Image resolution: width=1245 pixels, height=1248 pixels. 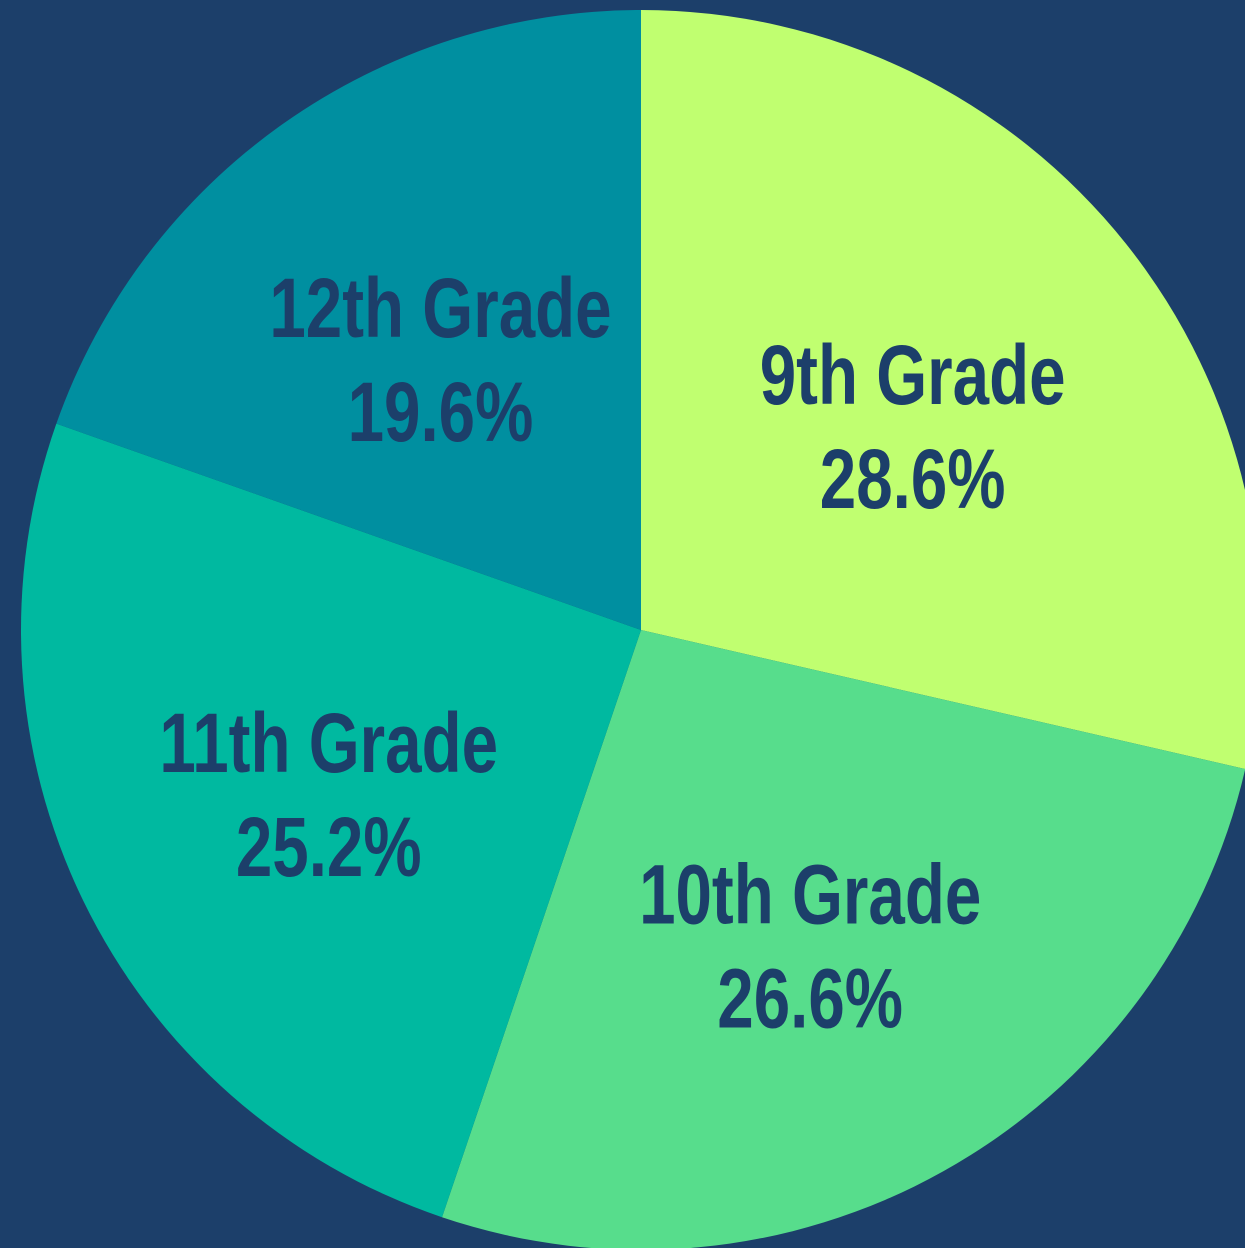 What do you see at coordinates (440, 308) in the screenshot?
I see `category-label: 12th Grade` at bounding box center [440, 308].